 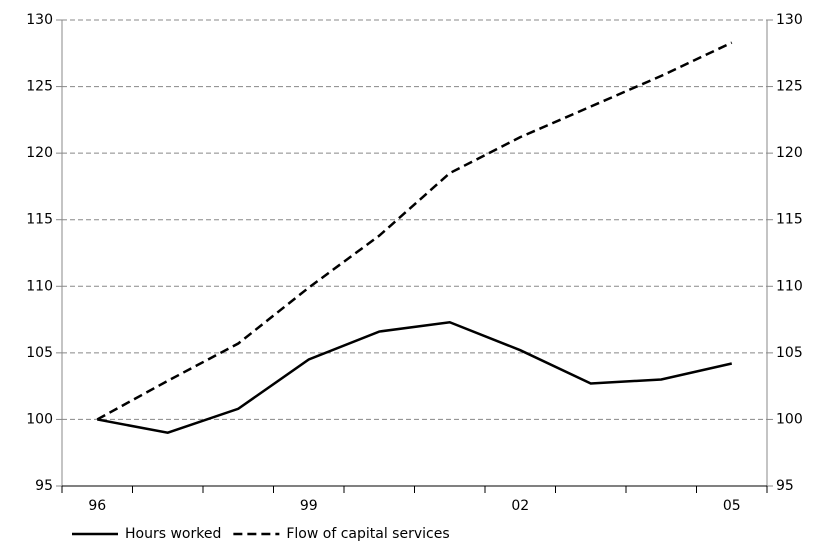 What do you see at coordinates (44, 486) in the screenshot?
I see `y-tick-label: 95` at bounding box center [44, 486].